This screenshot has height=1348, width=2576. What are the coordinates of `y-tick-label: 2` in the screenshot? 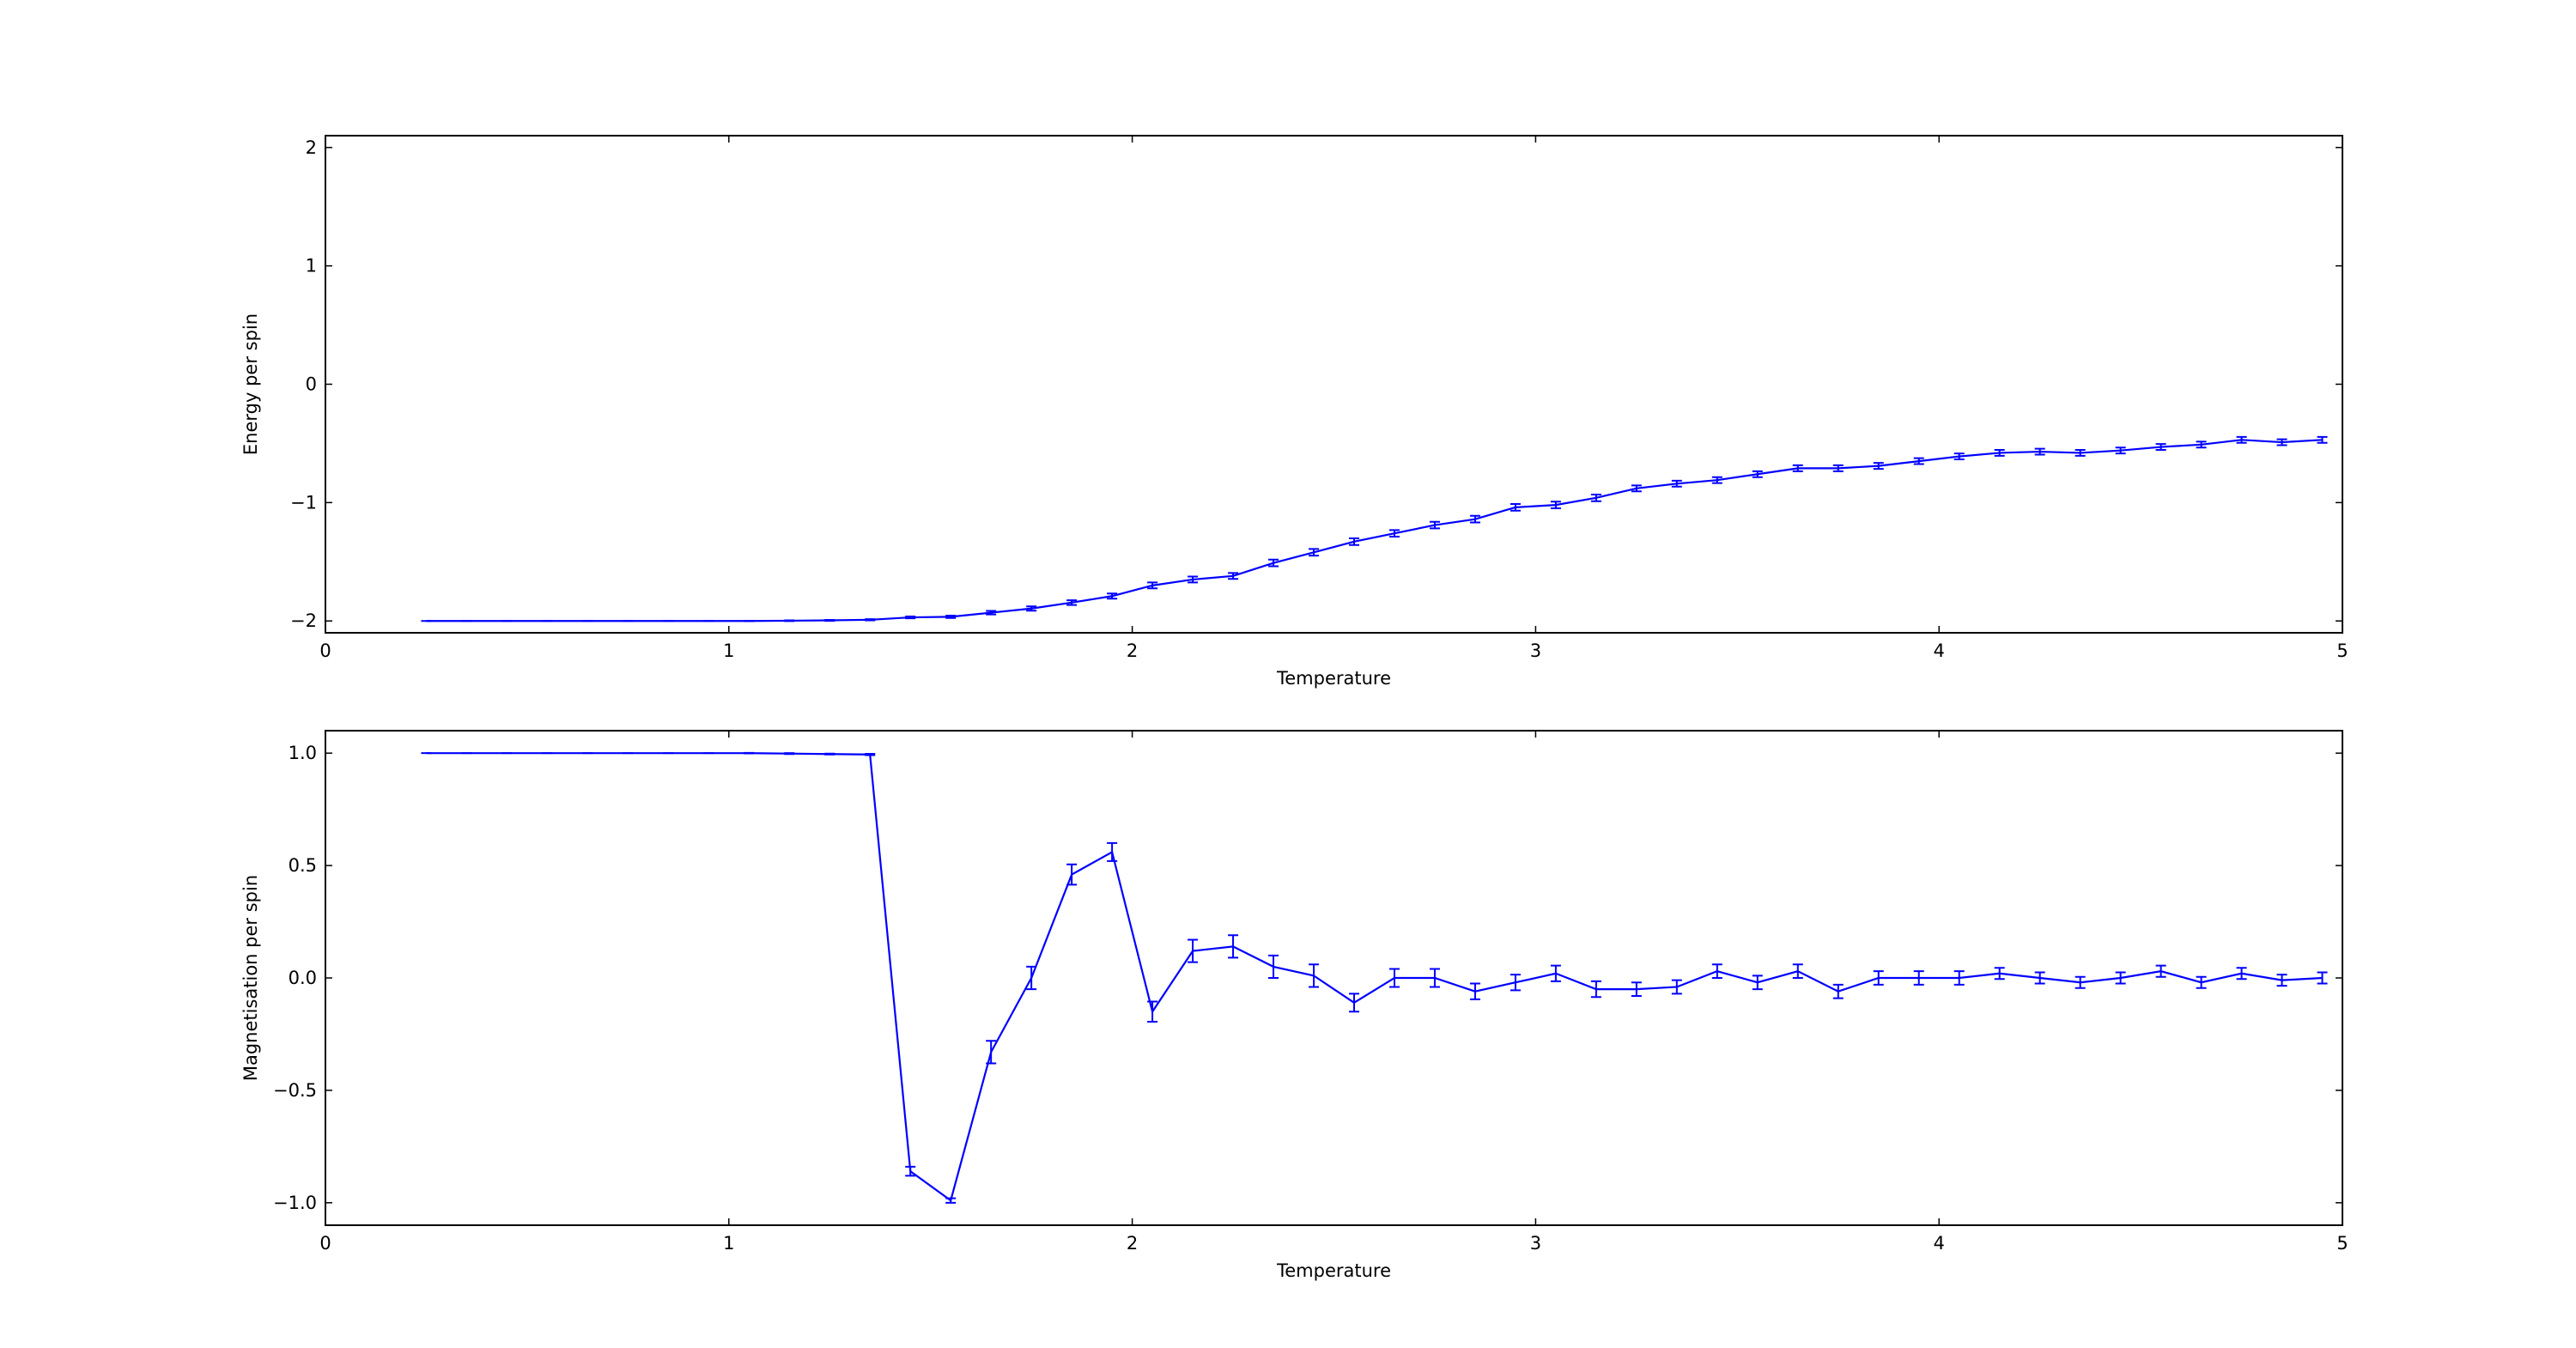 It's located at (312, 148).